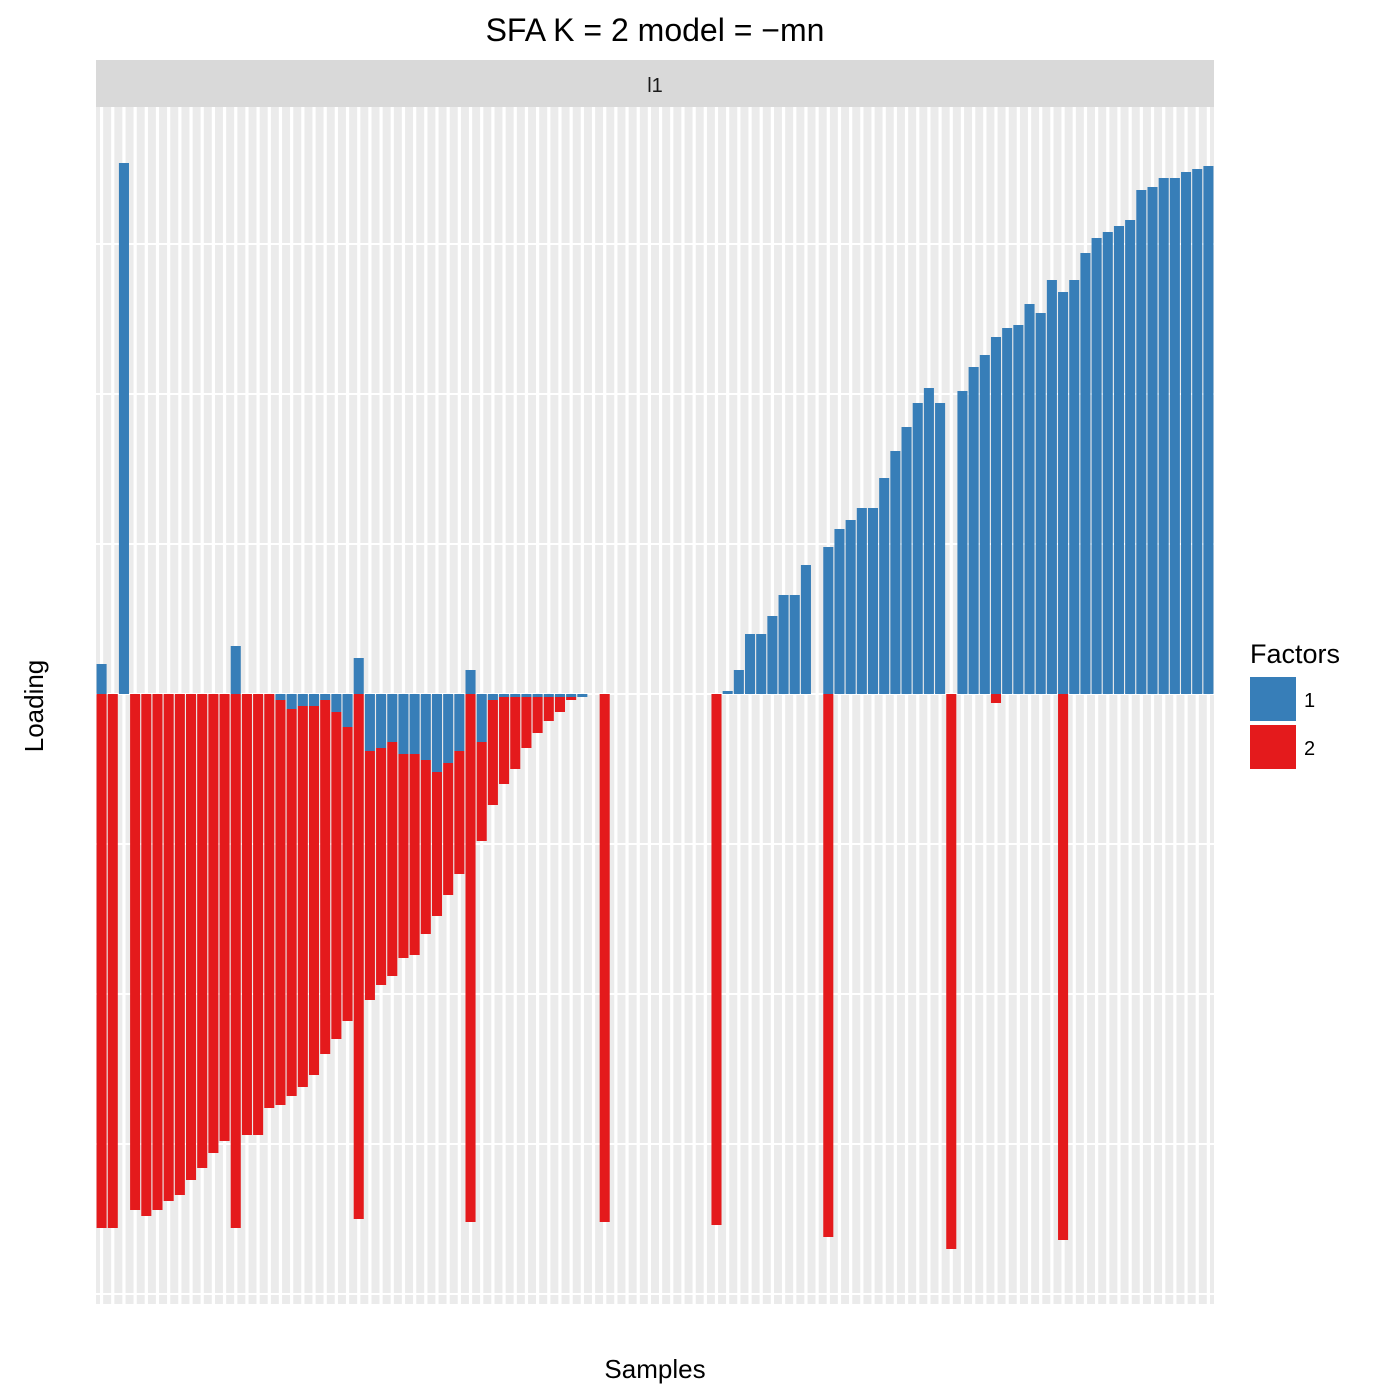 Image resolution: width=1400 pixels, height=1400 pixels. I want to click on y-axis-title: Loading, so click(34, 706).